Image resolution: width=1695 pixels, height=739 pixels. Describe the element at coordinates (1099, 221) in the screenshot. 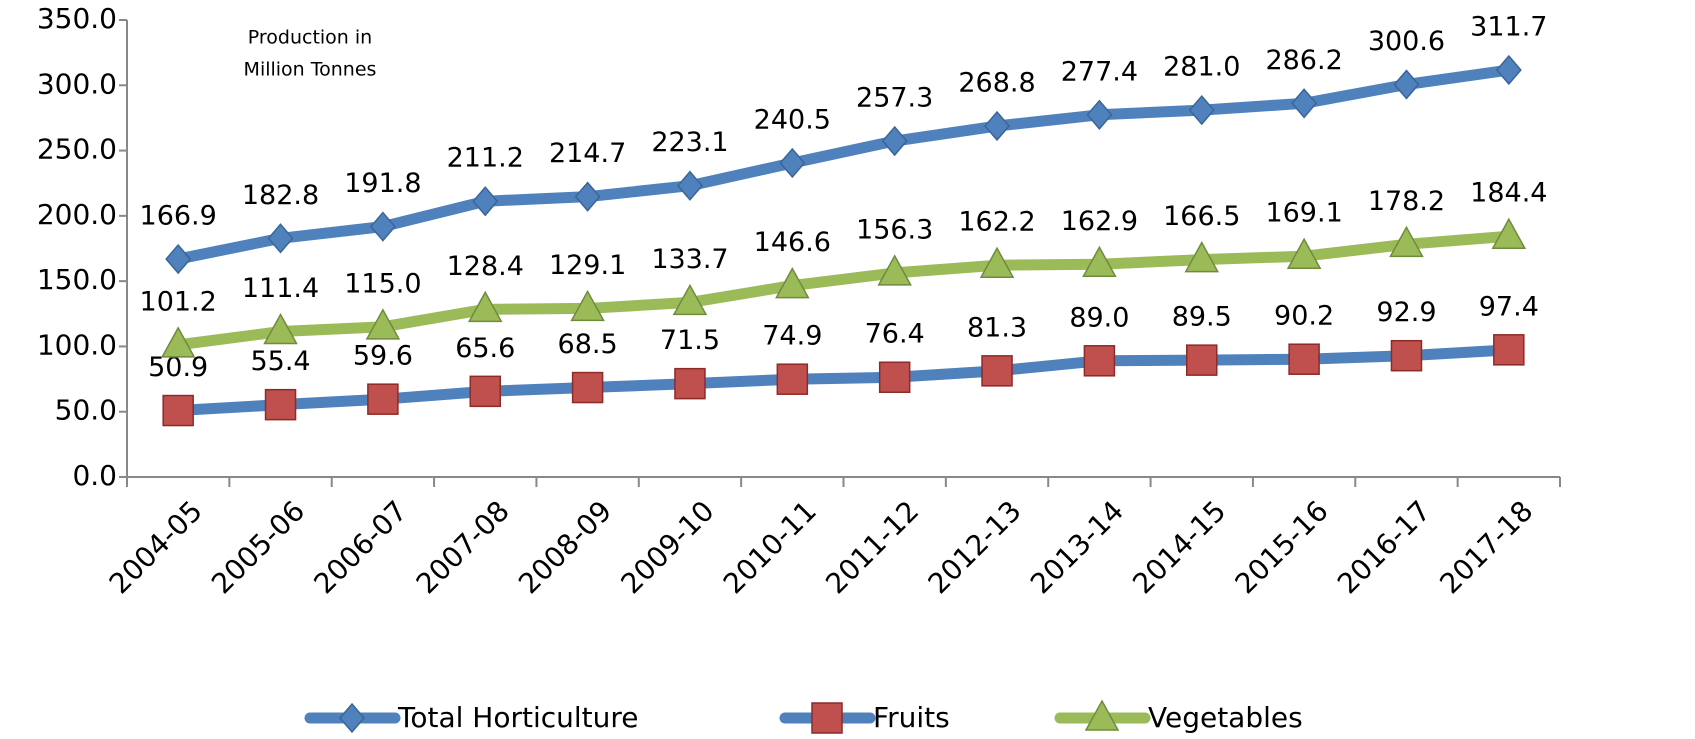

I see `data-label: 162.9` at that location.